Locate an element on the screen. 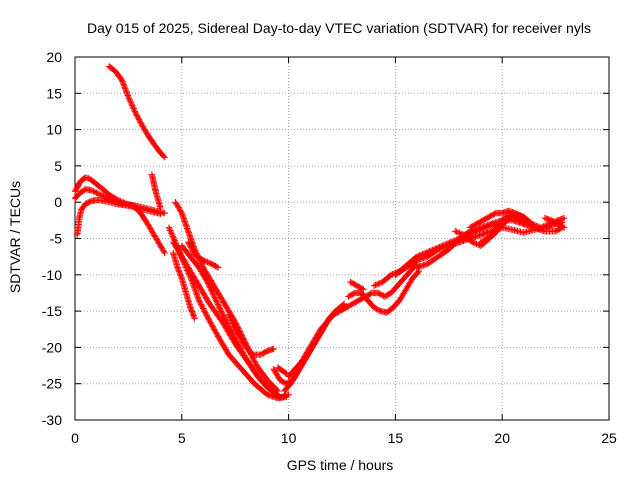  y-tick-label: -20 is located at coordinates (52, 347).